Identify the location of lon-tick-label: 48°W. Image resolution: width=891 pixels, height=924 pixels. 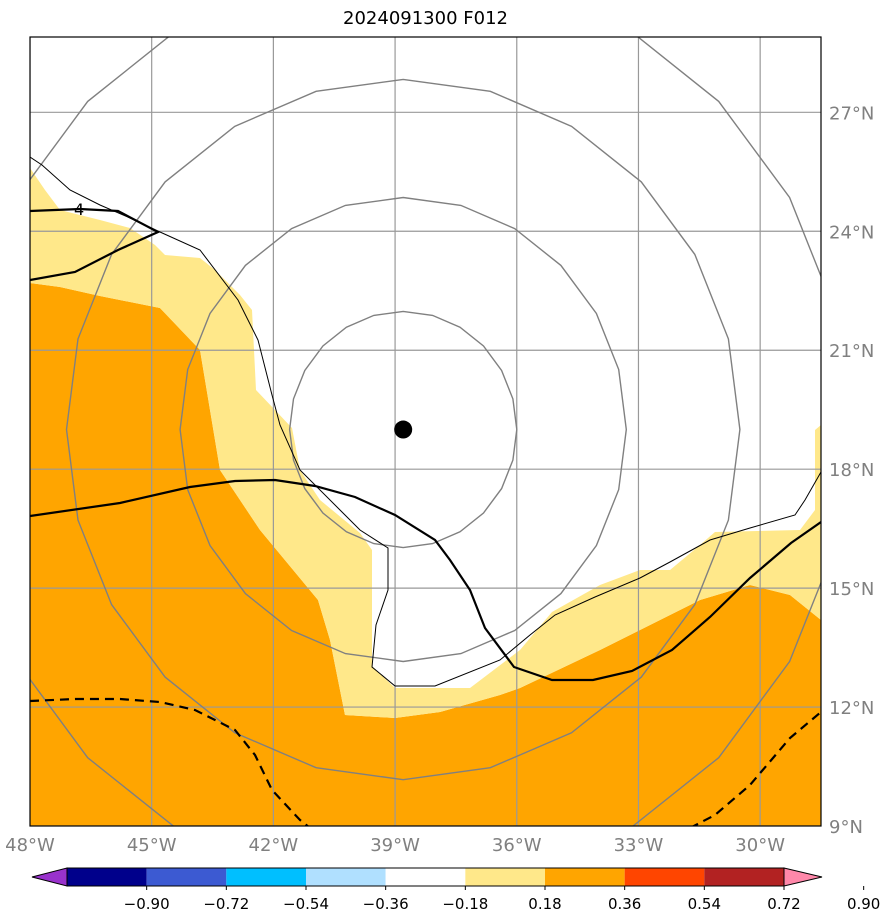
(30, 845).